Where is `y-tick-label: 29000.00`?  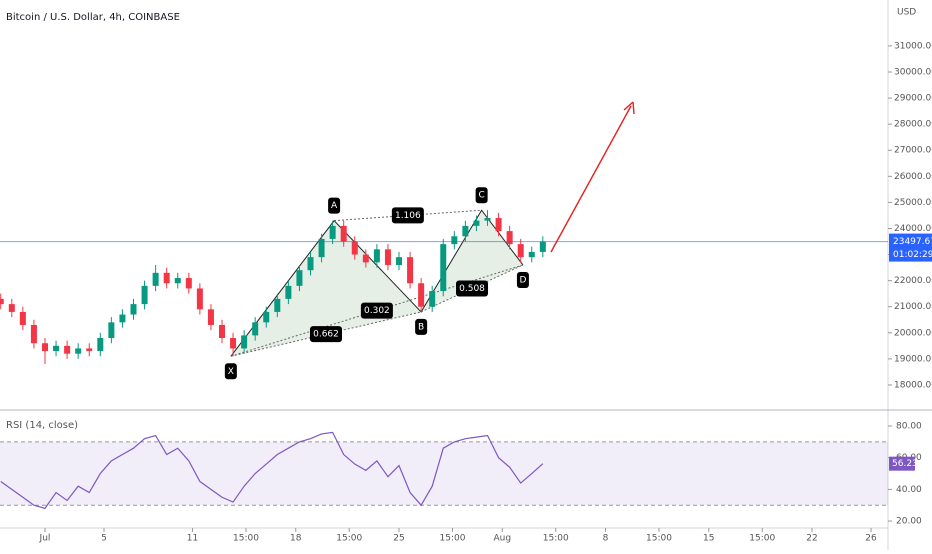
y-tick-label: 29000.00 is located at coordinates (913, 99).